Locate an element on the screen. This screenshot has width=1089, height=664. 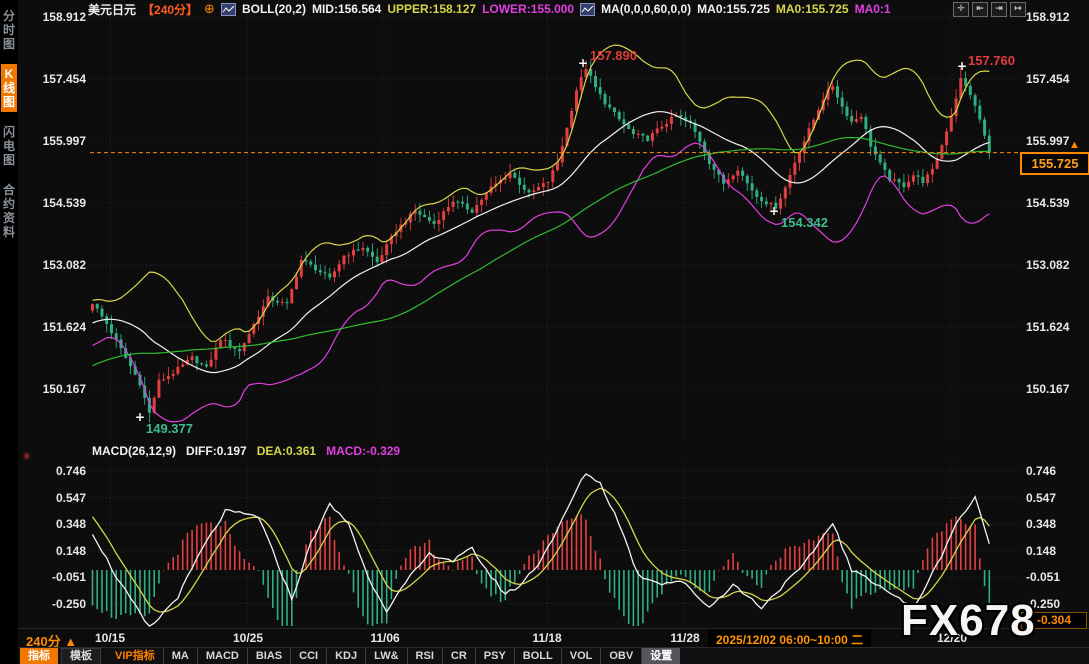
left-sidebar: 分时图 K线图闪电图合约资料 is located at coordinates (9, 332).